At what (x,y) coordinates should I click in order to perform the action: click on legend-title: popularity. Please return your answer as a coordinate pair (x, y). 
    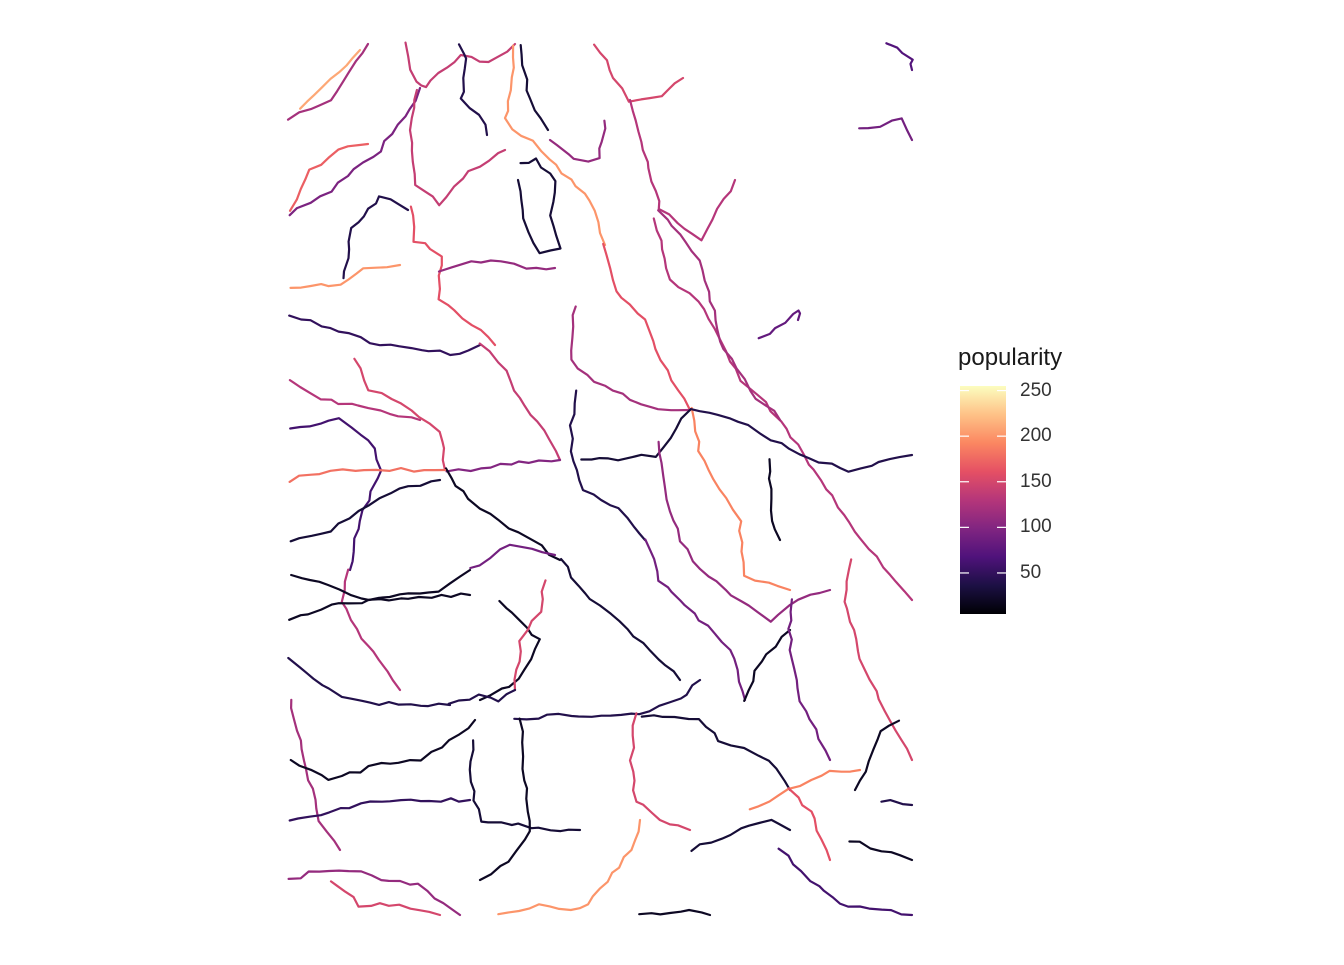
    Looking at the image, I should click on (1010, 357).